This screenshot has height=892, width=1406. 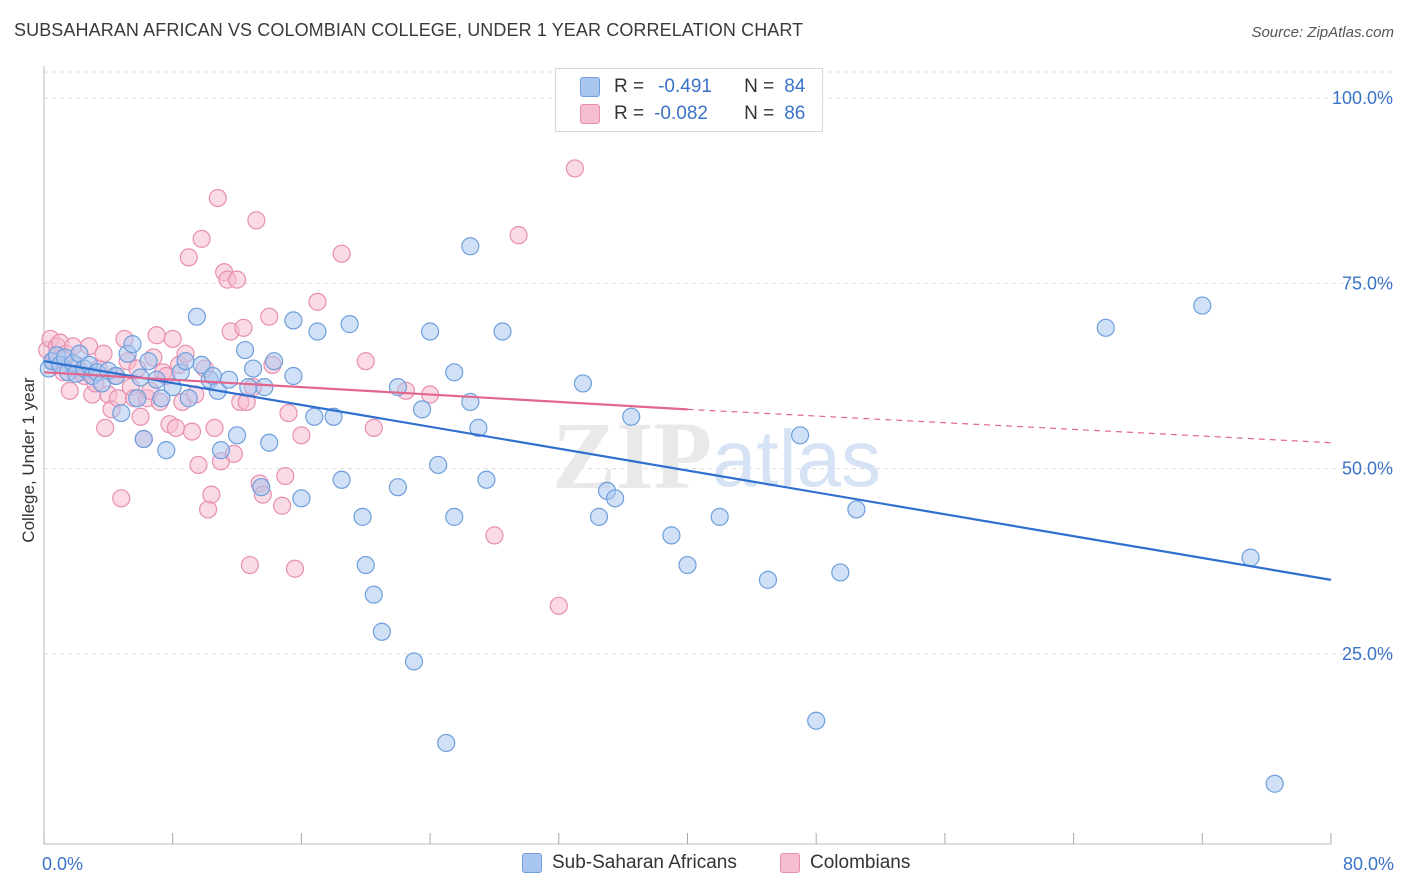 I want to click on bottom-legend-label: Colombians, so click(x=860, y=862).